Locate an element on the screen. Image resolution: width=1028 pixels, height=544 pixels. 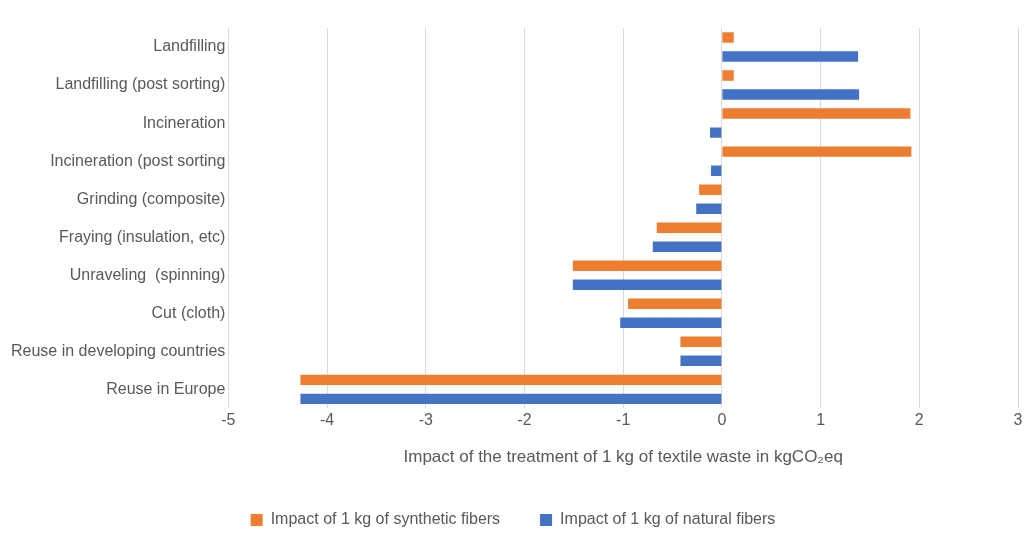
x-tick-label: 0 is located at coordinates (722, 420).